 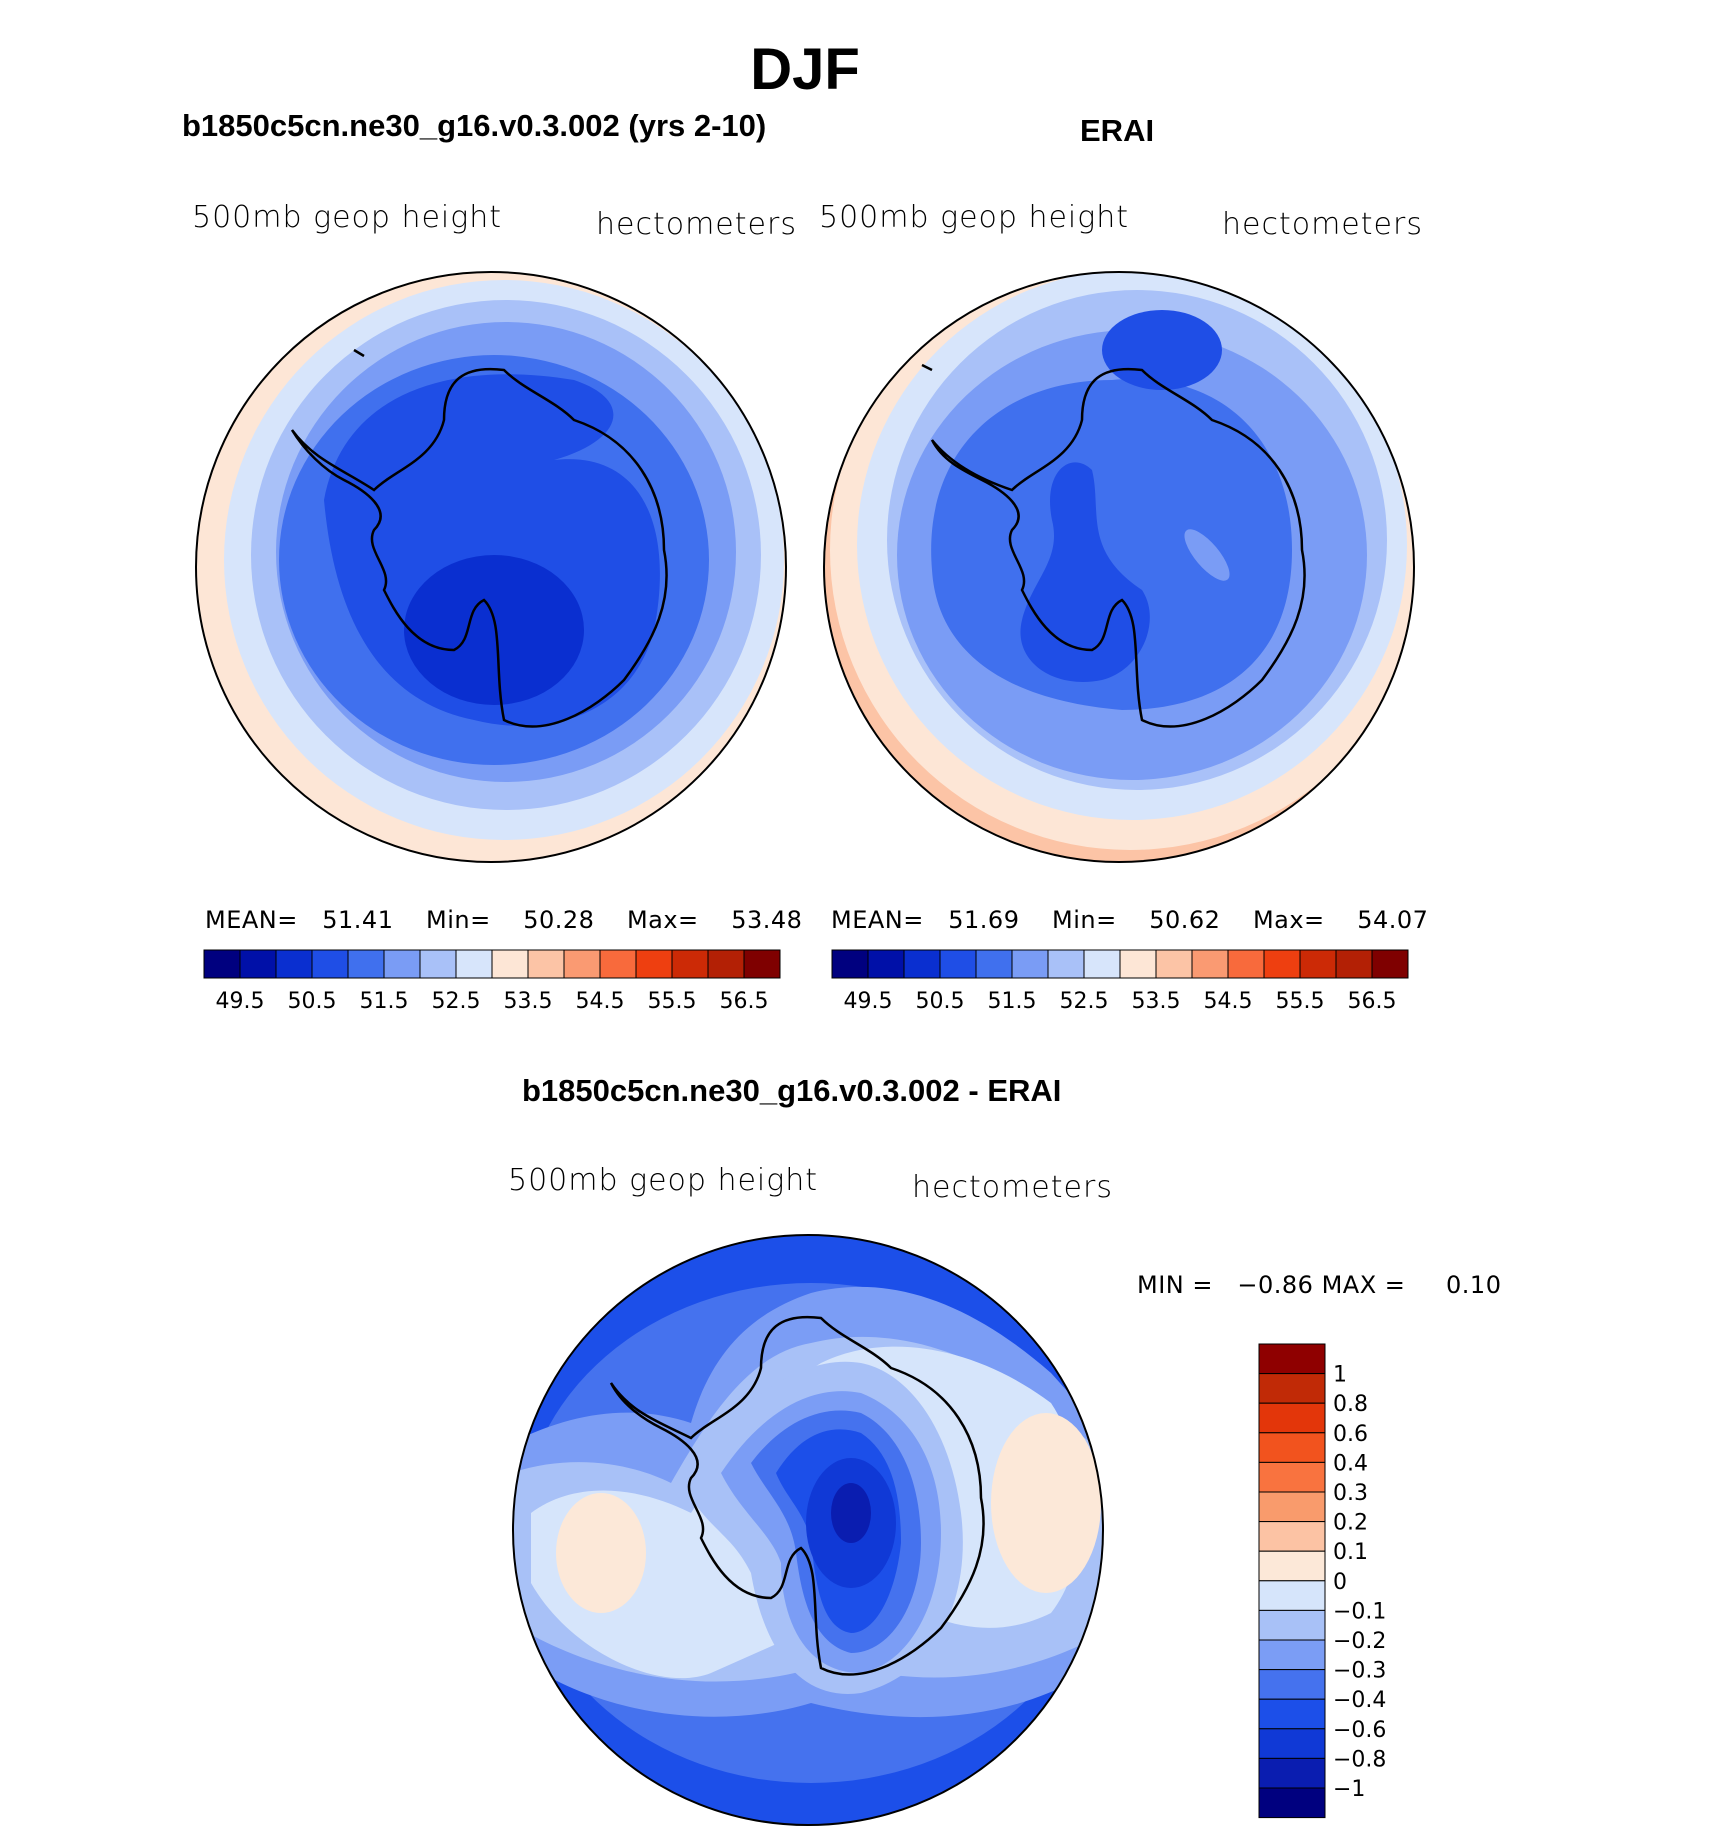 What do you see at coordinates (1117, 130) in the screenshot?
I see `panel-2-title: ERAI` at bounding box center [1117, 130].